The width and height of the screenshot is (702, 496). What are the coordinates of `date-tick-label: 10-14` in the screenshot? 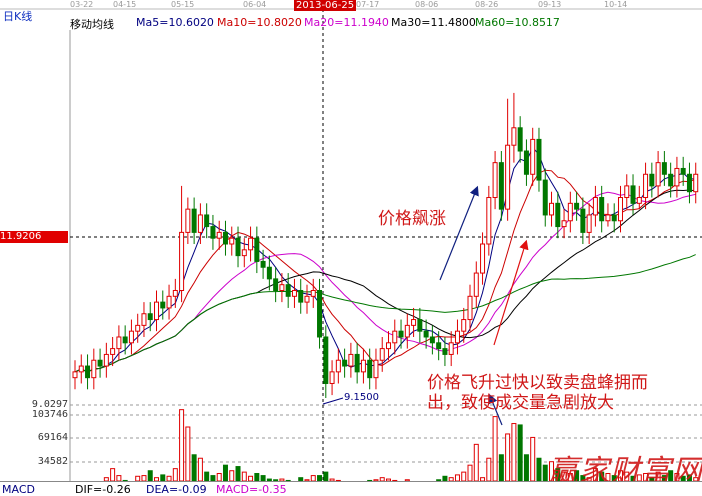 It's located at (616, 4).